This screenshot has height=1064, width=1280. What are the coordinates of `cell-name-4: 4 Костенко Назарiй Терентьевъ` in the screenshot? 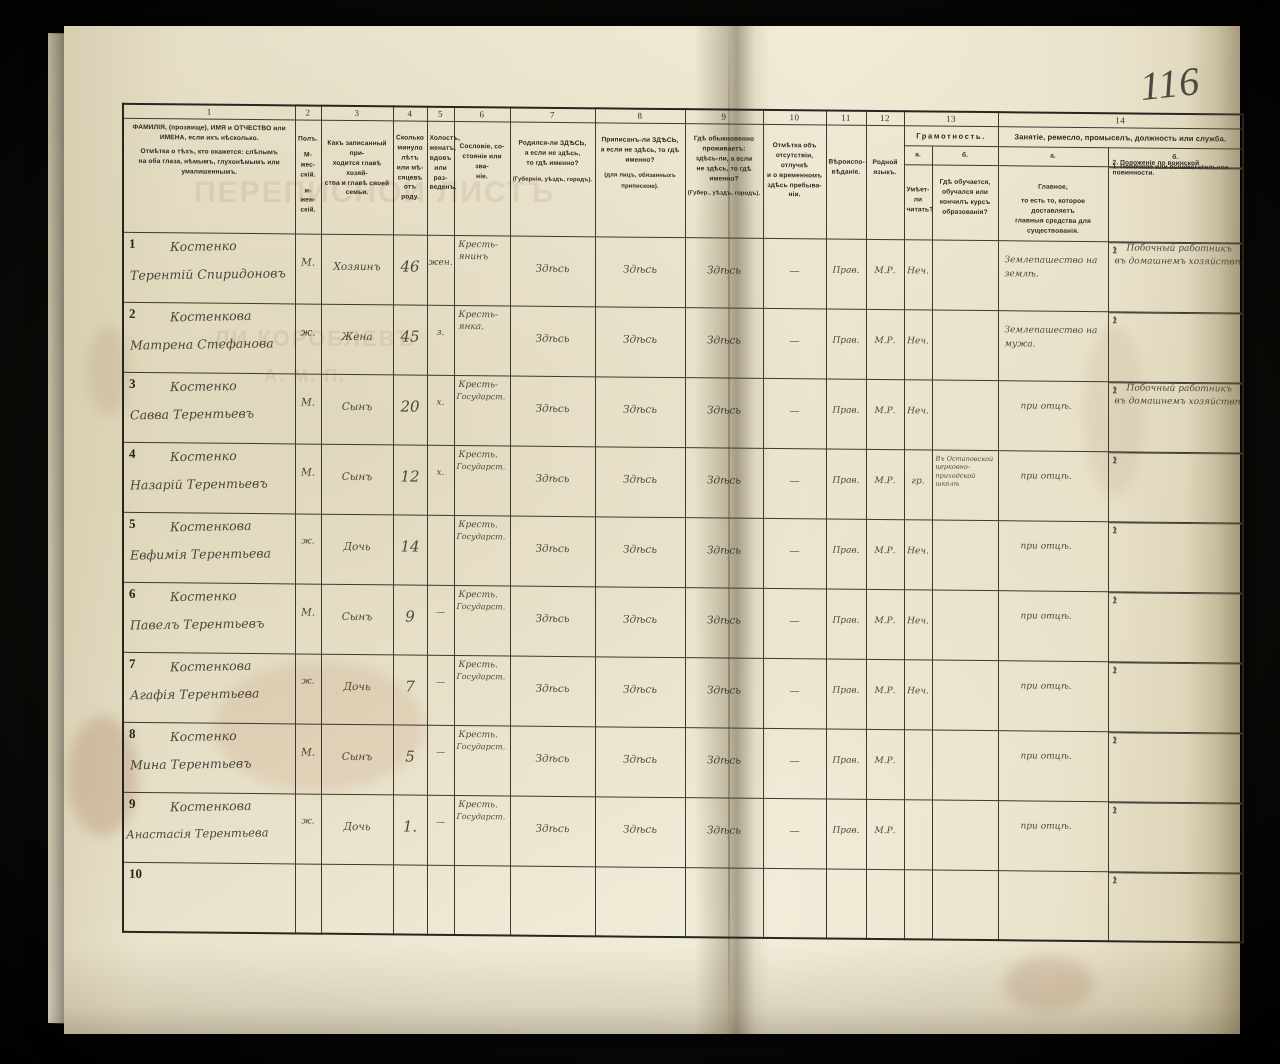 It's located at (209, 478).